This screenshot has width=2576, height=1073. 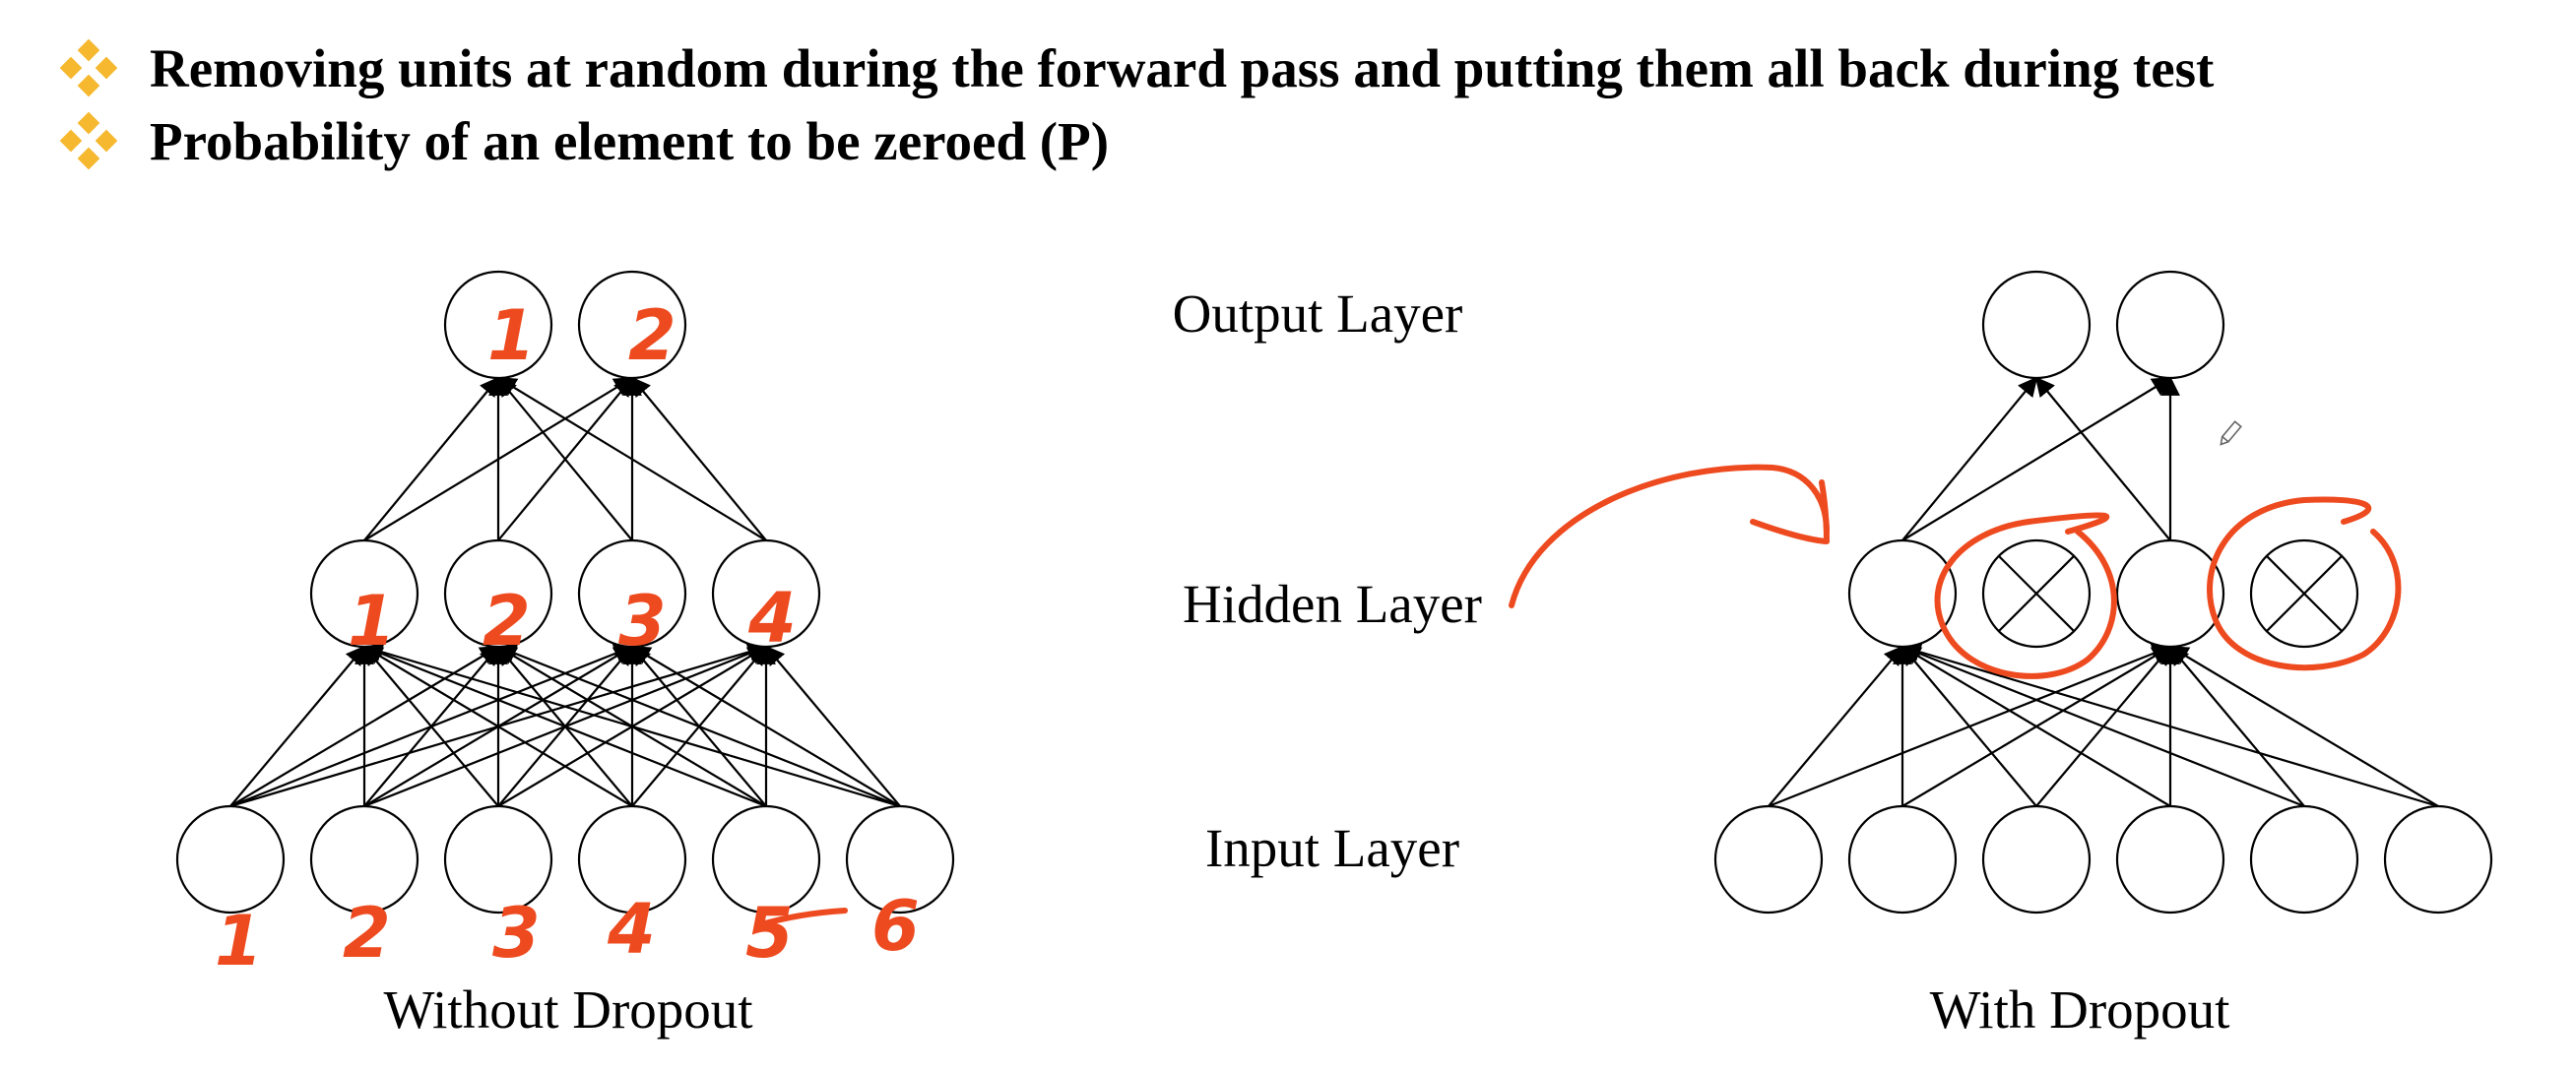 I want to click on input-number-annotation: 6, so click(x=895, y=926).